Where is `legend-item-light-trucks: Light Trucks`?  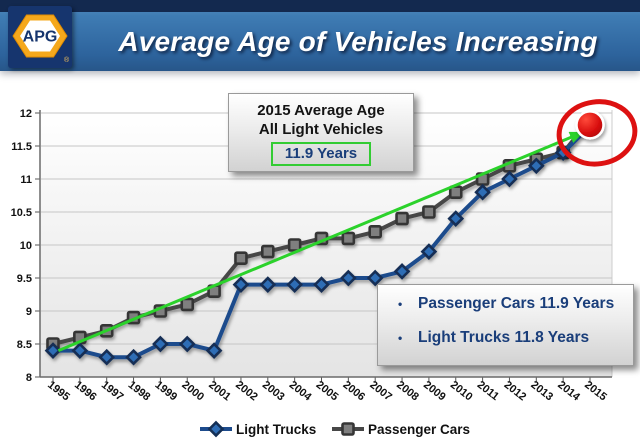
legend-item-light-trucks: Light Trucks is located at coordinates (258, 429).